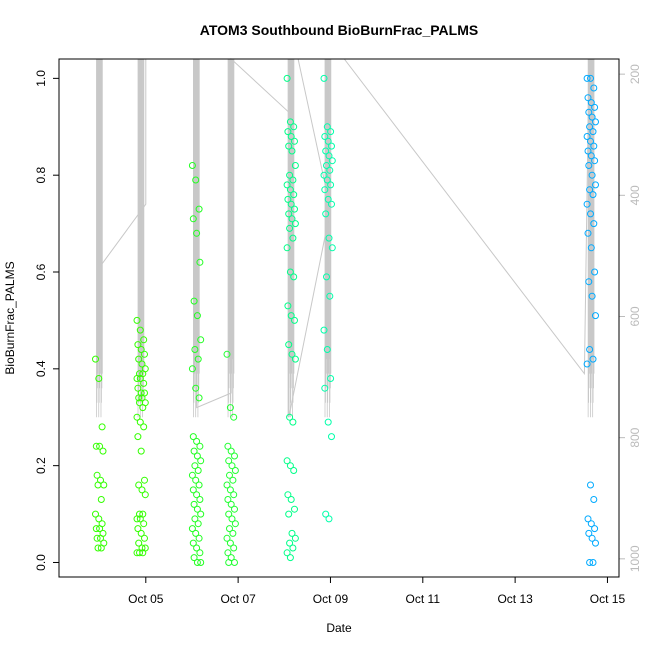 This screenshot has width=650, height=650. Describe the element at coordinates (41, 175) in the screenshot. I see `y-tick-label: 0.8` at that location.